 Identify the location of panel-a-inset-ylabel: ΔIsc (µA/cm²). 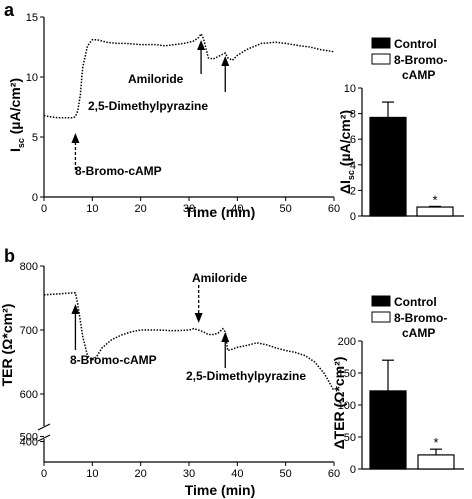
(346, 152).